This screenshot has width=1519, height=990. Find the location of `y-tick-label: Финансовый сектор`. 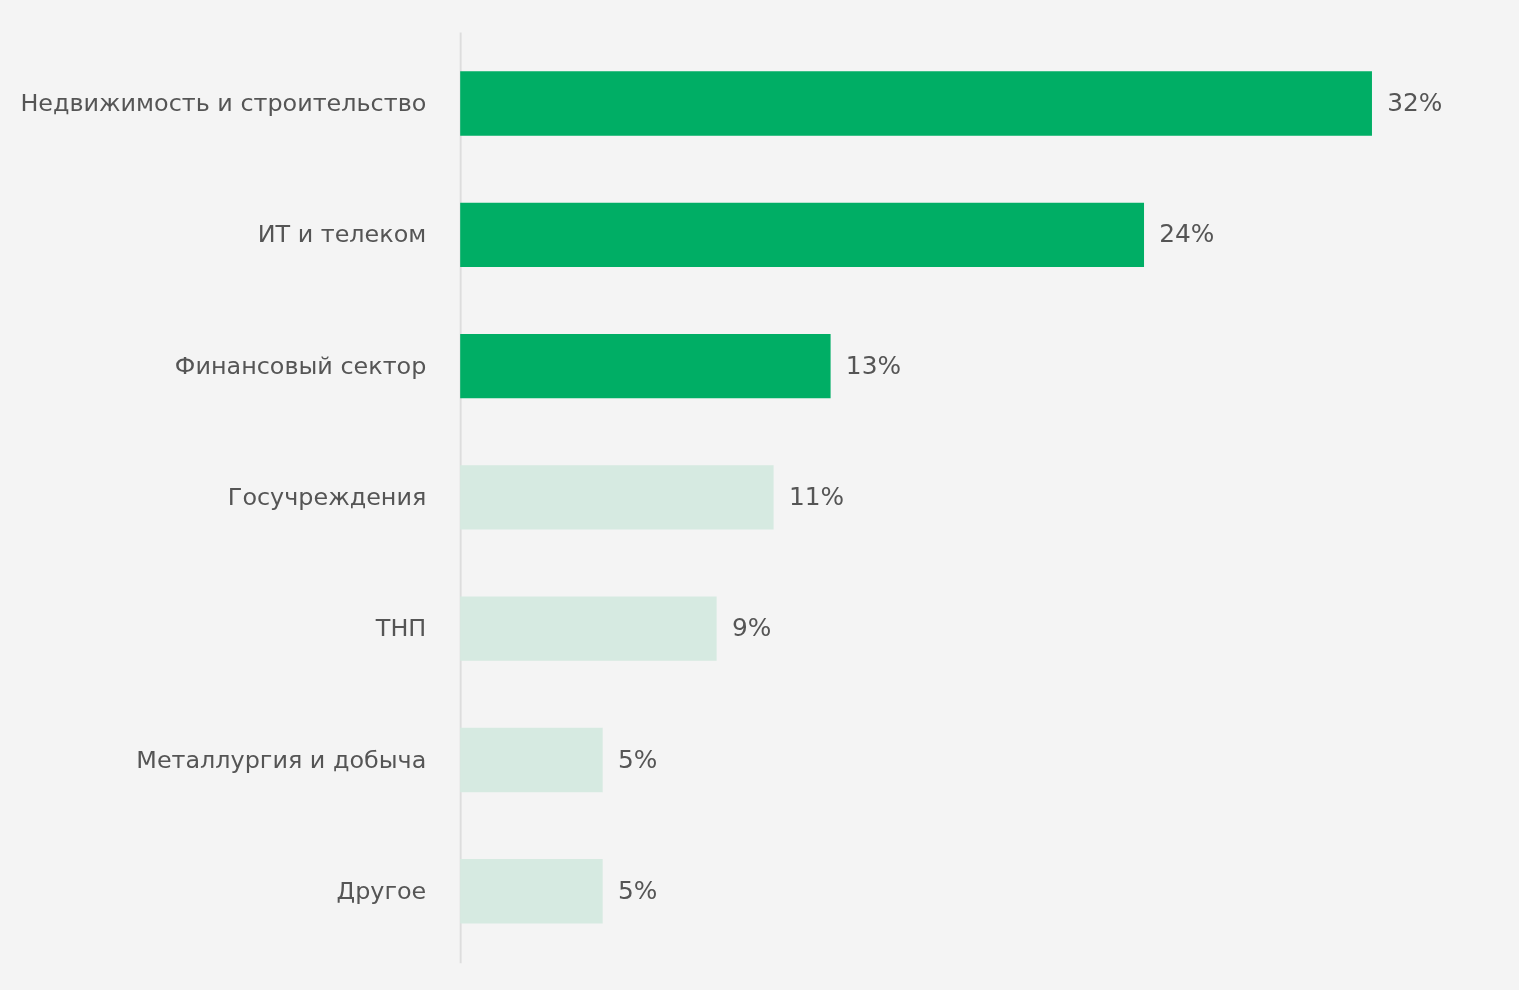

y-tick-label: Финансовый сектор is located at coordinates (300, 365).